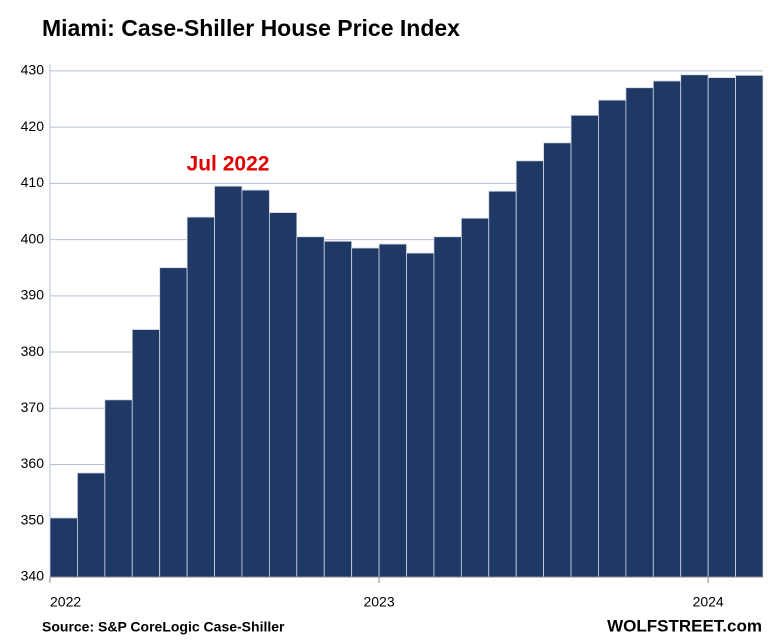 Image resolution: width=768 pixels, height=643 pixels. What do you see at coordinates (33, 463) in the screenshot?
I see `y-tick-label: 360` at bounding box center [33, 463].